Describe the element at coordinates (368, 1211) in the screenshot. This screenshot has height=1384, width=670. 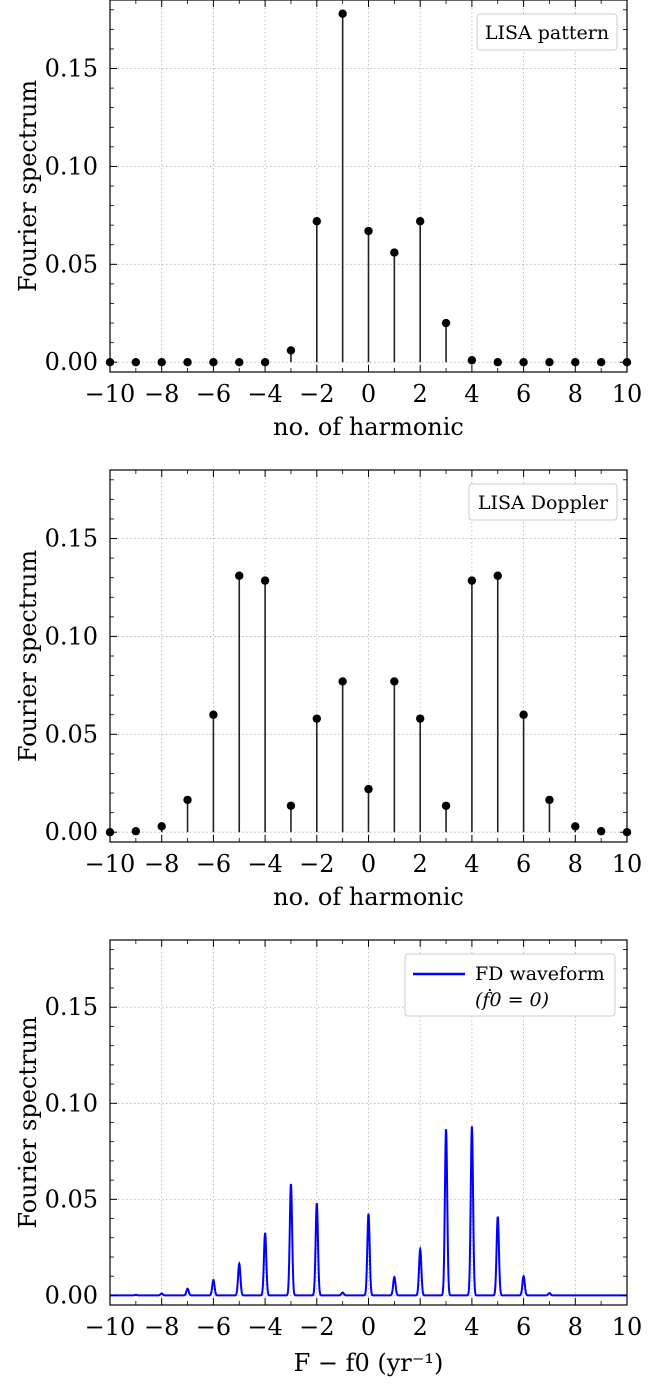
I see `spectrum-line` at that location.